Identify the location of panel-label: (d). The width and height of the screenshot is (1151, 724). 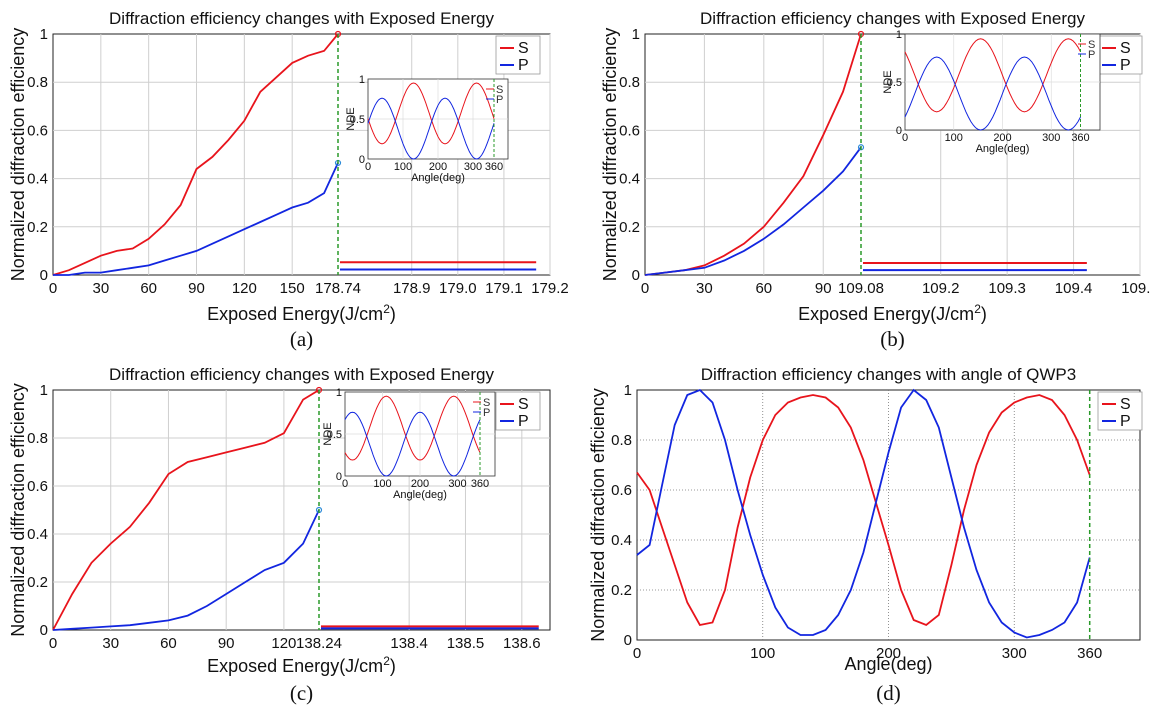
(888, 693).